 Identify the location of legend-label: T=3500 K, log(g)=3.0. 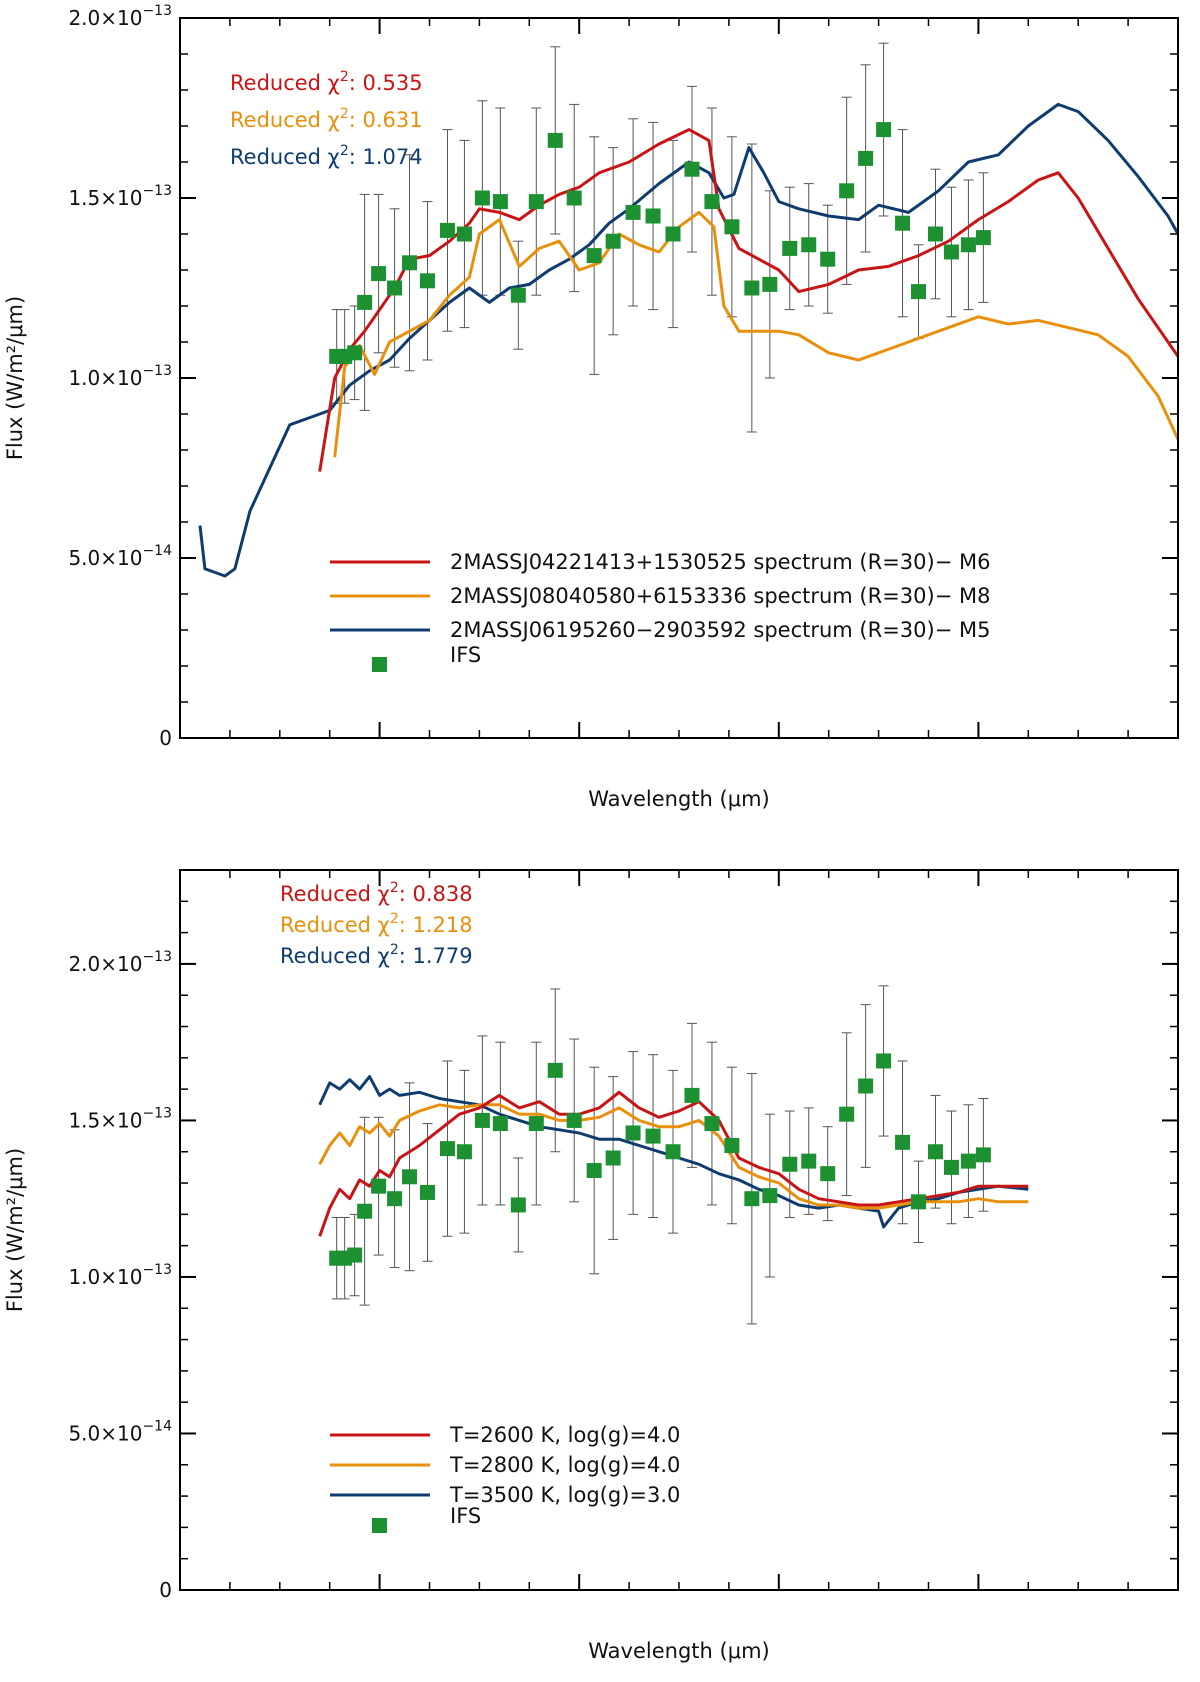
(564, 1495).